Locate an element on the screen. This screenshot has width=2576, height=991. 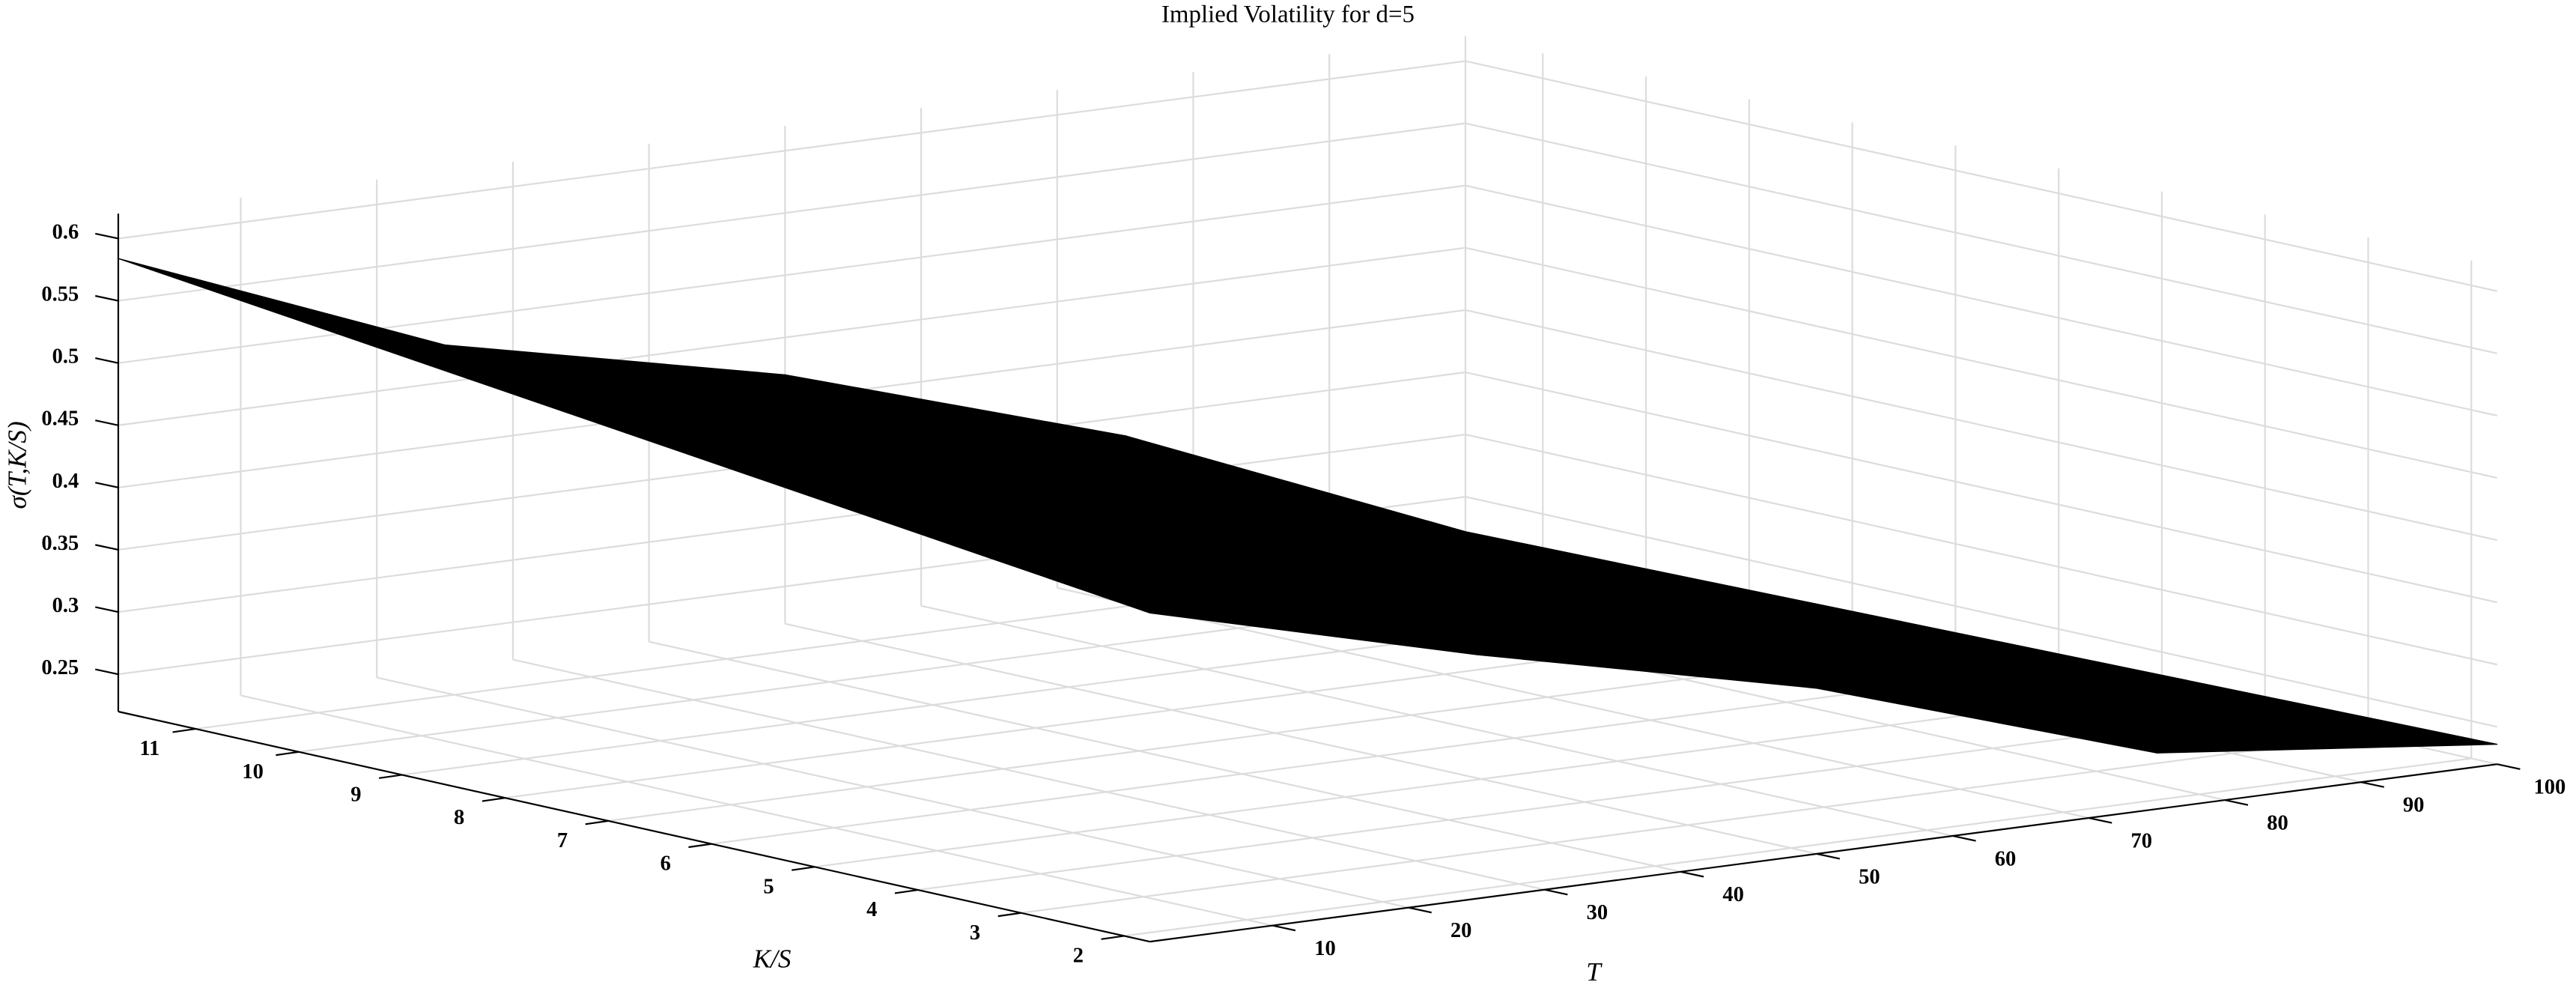
y-tick-label: 70 is located at coordinates (2141, 841).